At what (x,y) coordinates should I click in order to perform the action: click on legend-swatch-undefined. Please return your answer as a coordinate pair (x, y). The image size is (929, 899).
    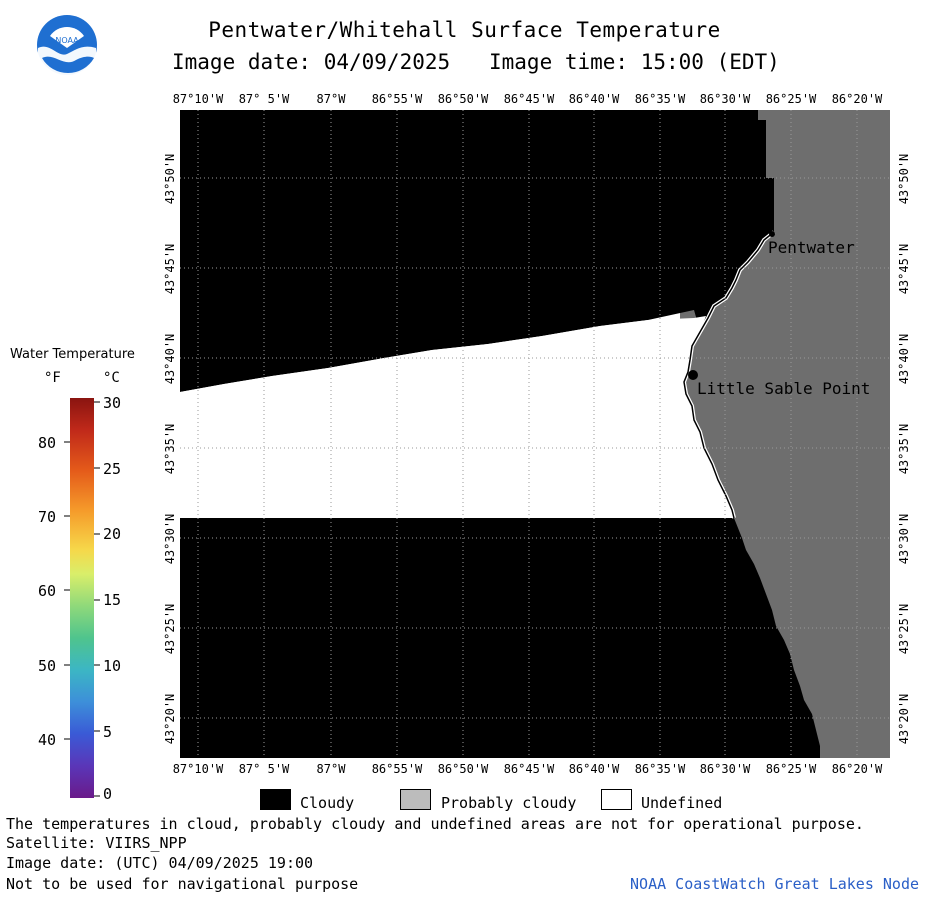
    Looking at the image, I should click on (616, 799).